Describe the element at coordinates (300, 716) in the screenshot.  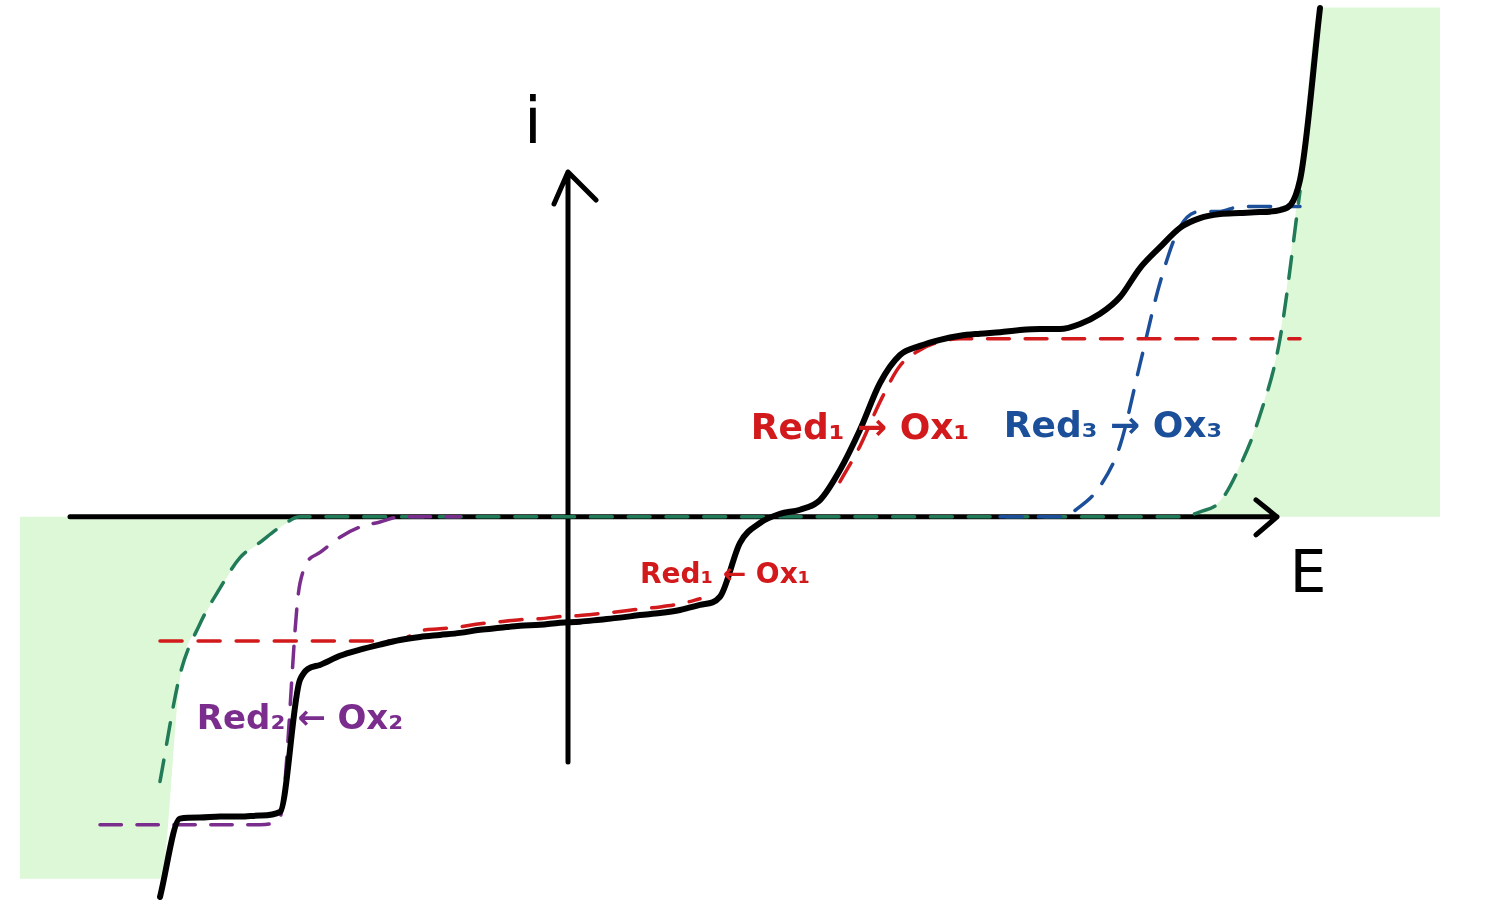
I see `series-label: Red₂ ← Ox₂` at that location.